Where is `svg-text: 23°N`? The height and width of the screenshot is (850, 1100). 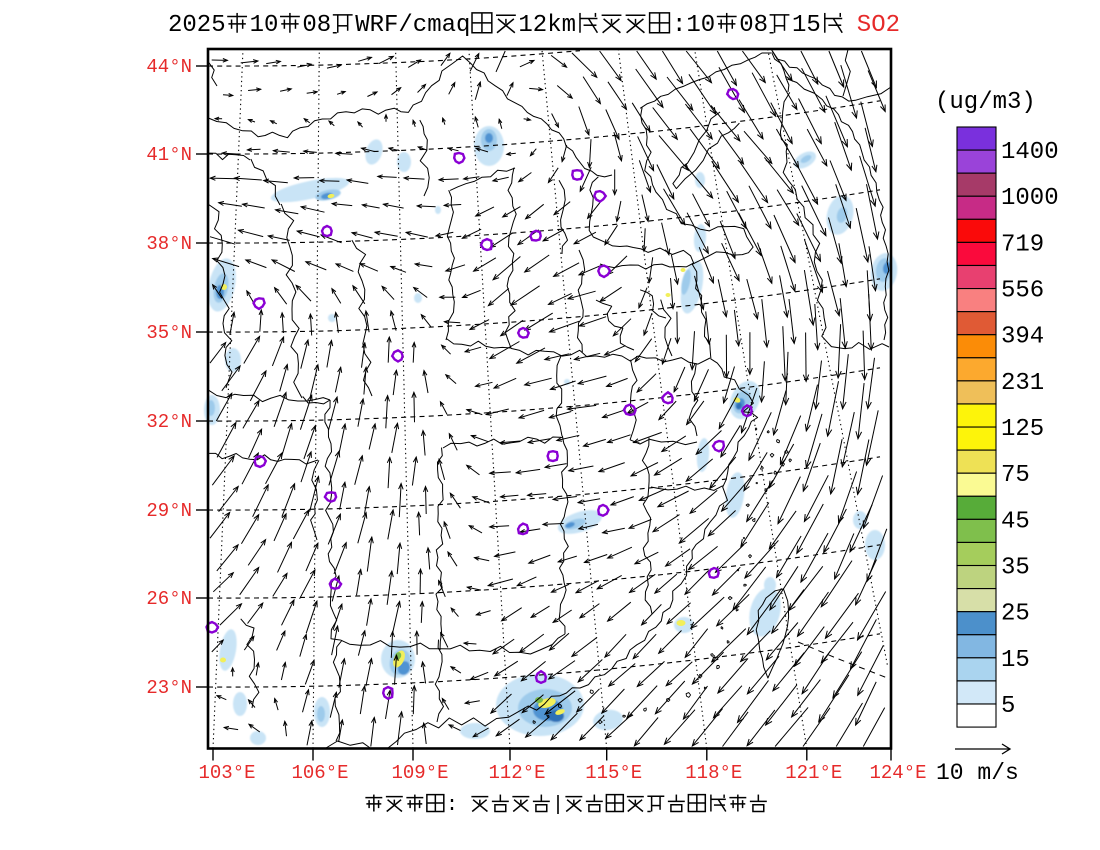 svg-text: 23°N is located at coordinates (169, 688).